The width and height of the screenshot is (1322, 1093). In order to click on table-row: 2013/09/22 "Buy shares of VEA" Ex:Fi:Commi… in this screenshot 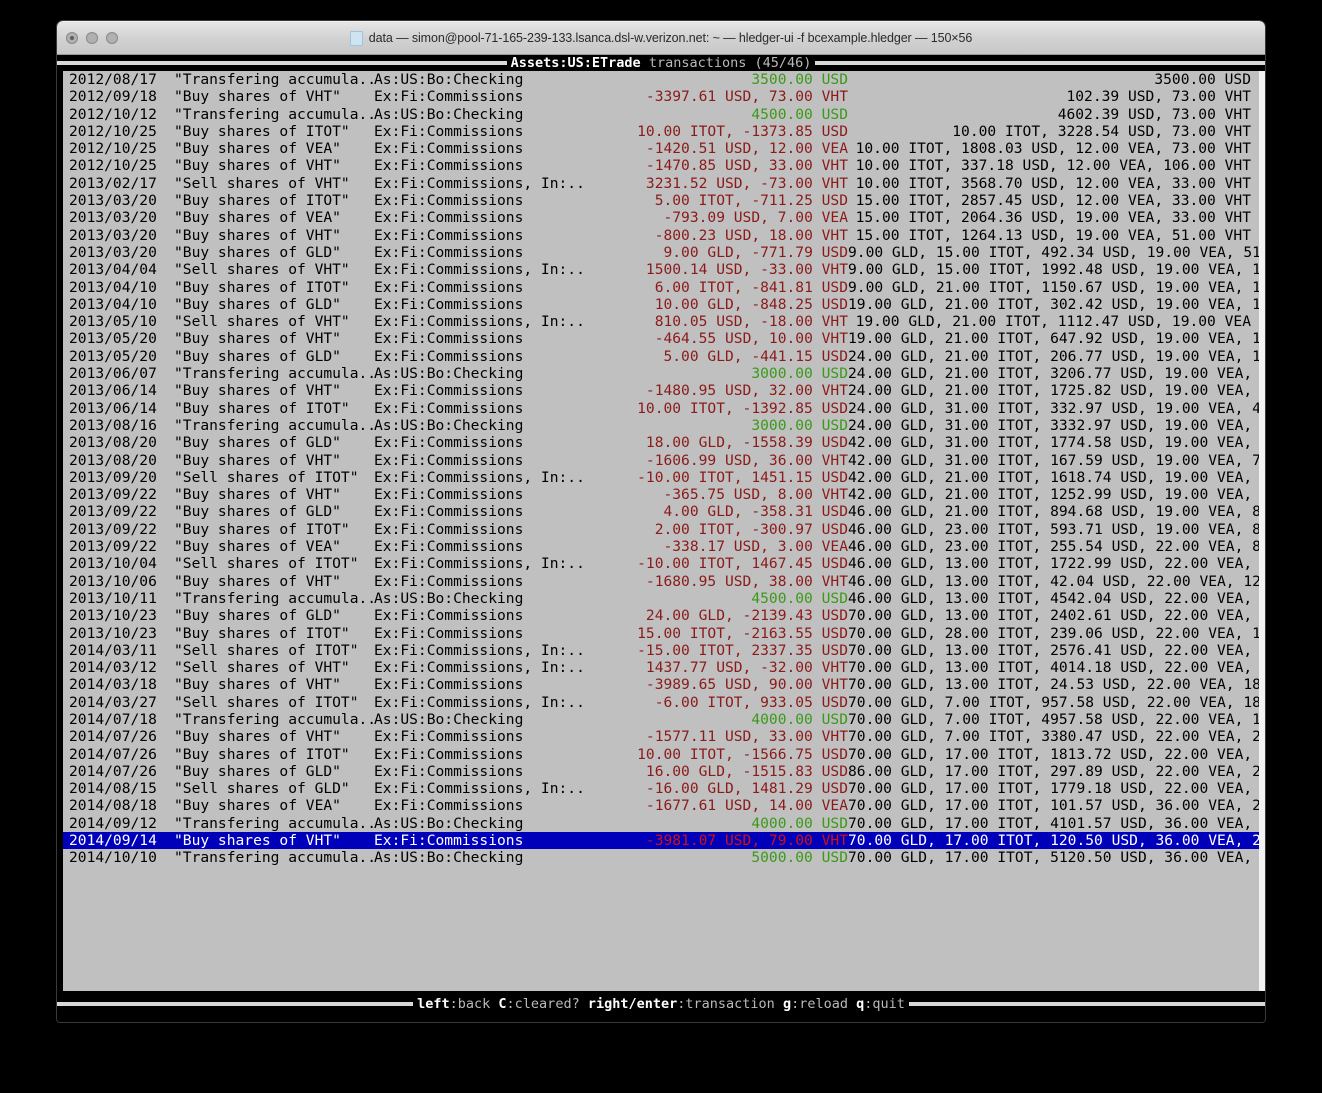, I will do `click(664, 546)`.